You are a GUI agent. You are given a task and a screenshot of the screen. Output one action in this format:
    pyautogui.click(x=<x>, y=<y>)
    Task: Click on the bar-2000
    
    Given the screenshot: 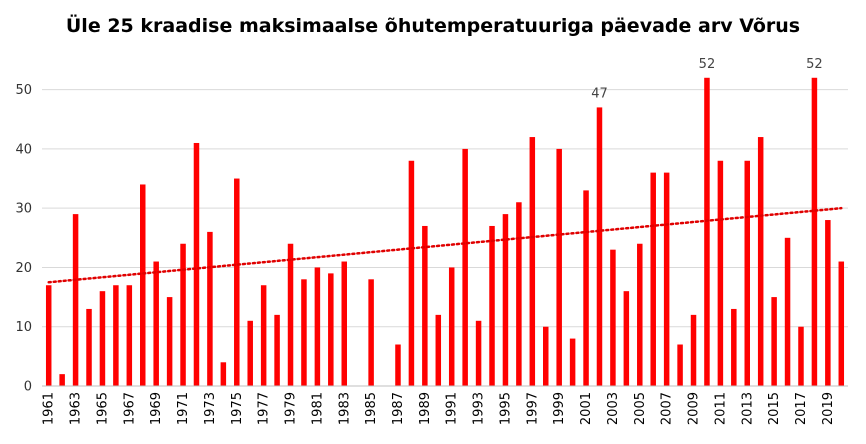 What is the action you would take?
    pyautogui.click(x=572, y=362)
    